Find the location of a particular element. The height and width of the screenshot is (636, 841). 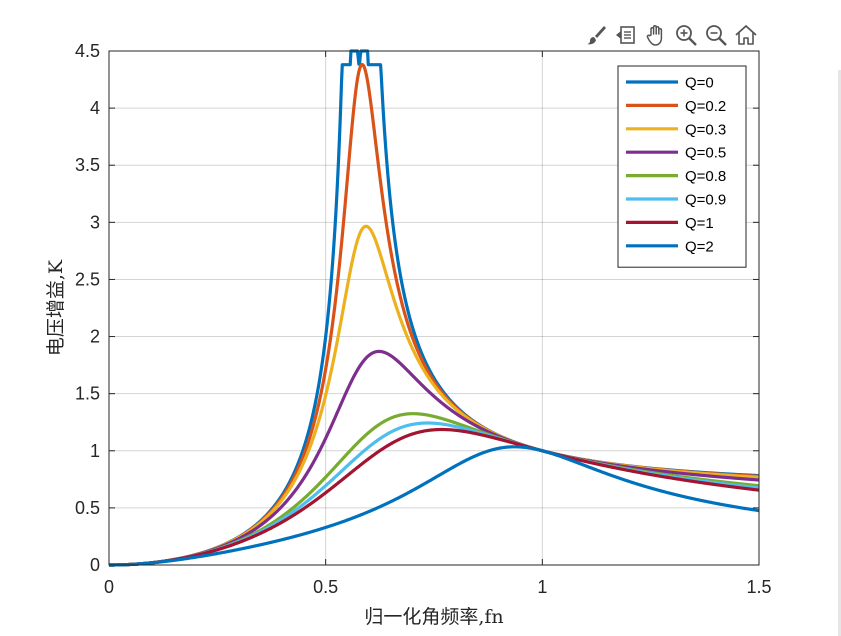

legend-label: Q=0.2 is located at coordinates (705, 106).